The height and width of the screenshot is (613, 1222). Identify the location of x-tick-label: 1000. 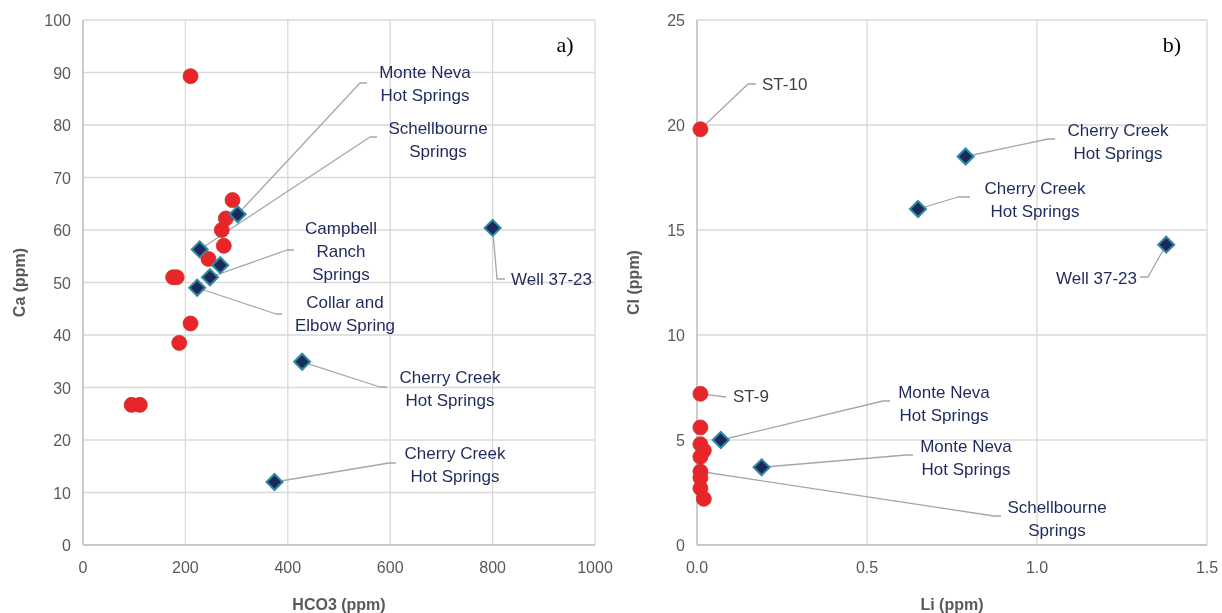
(595, 567).